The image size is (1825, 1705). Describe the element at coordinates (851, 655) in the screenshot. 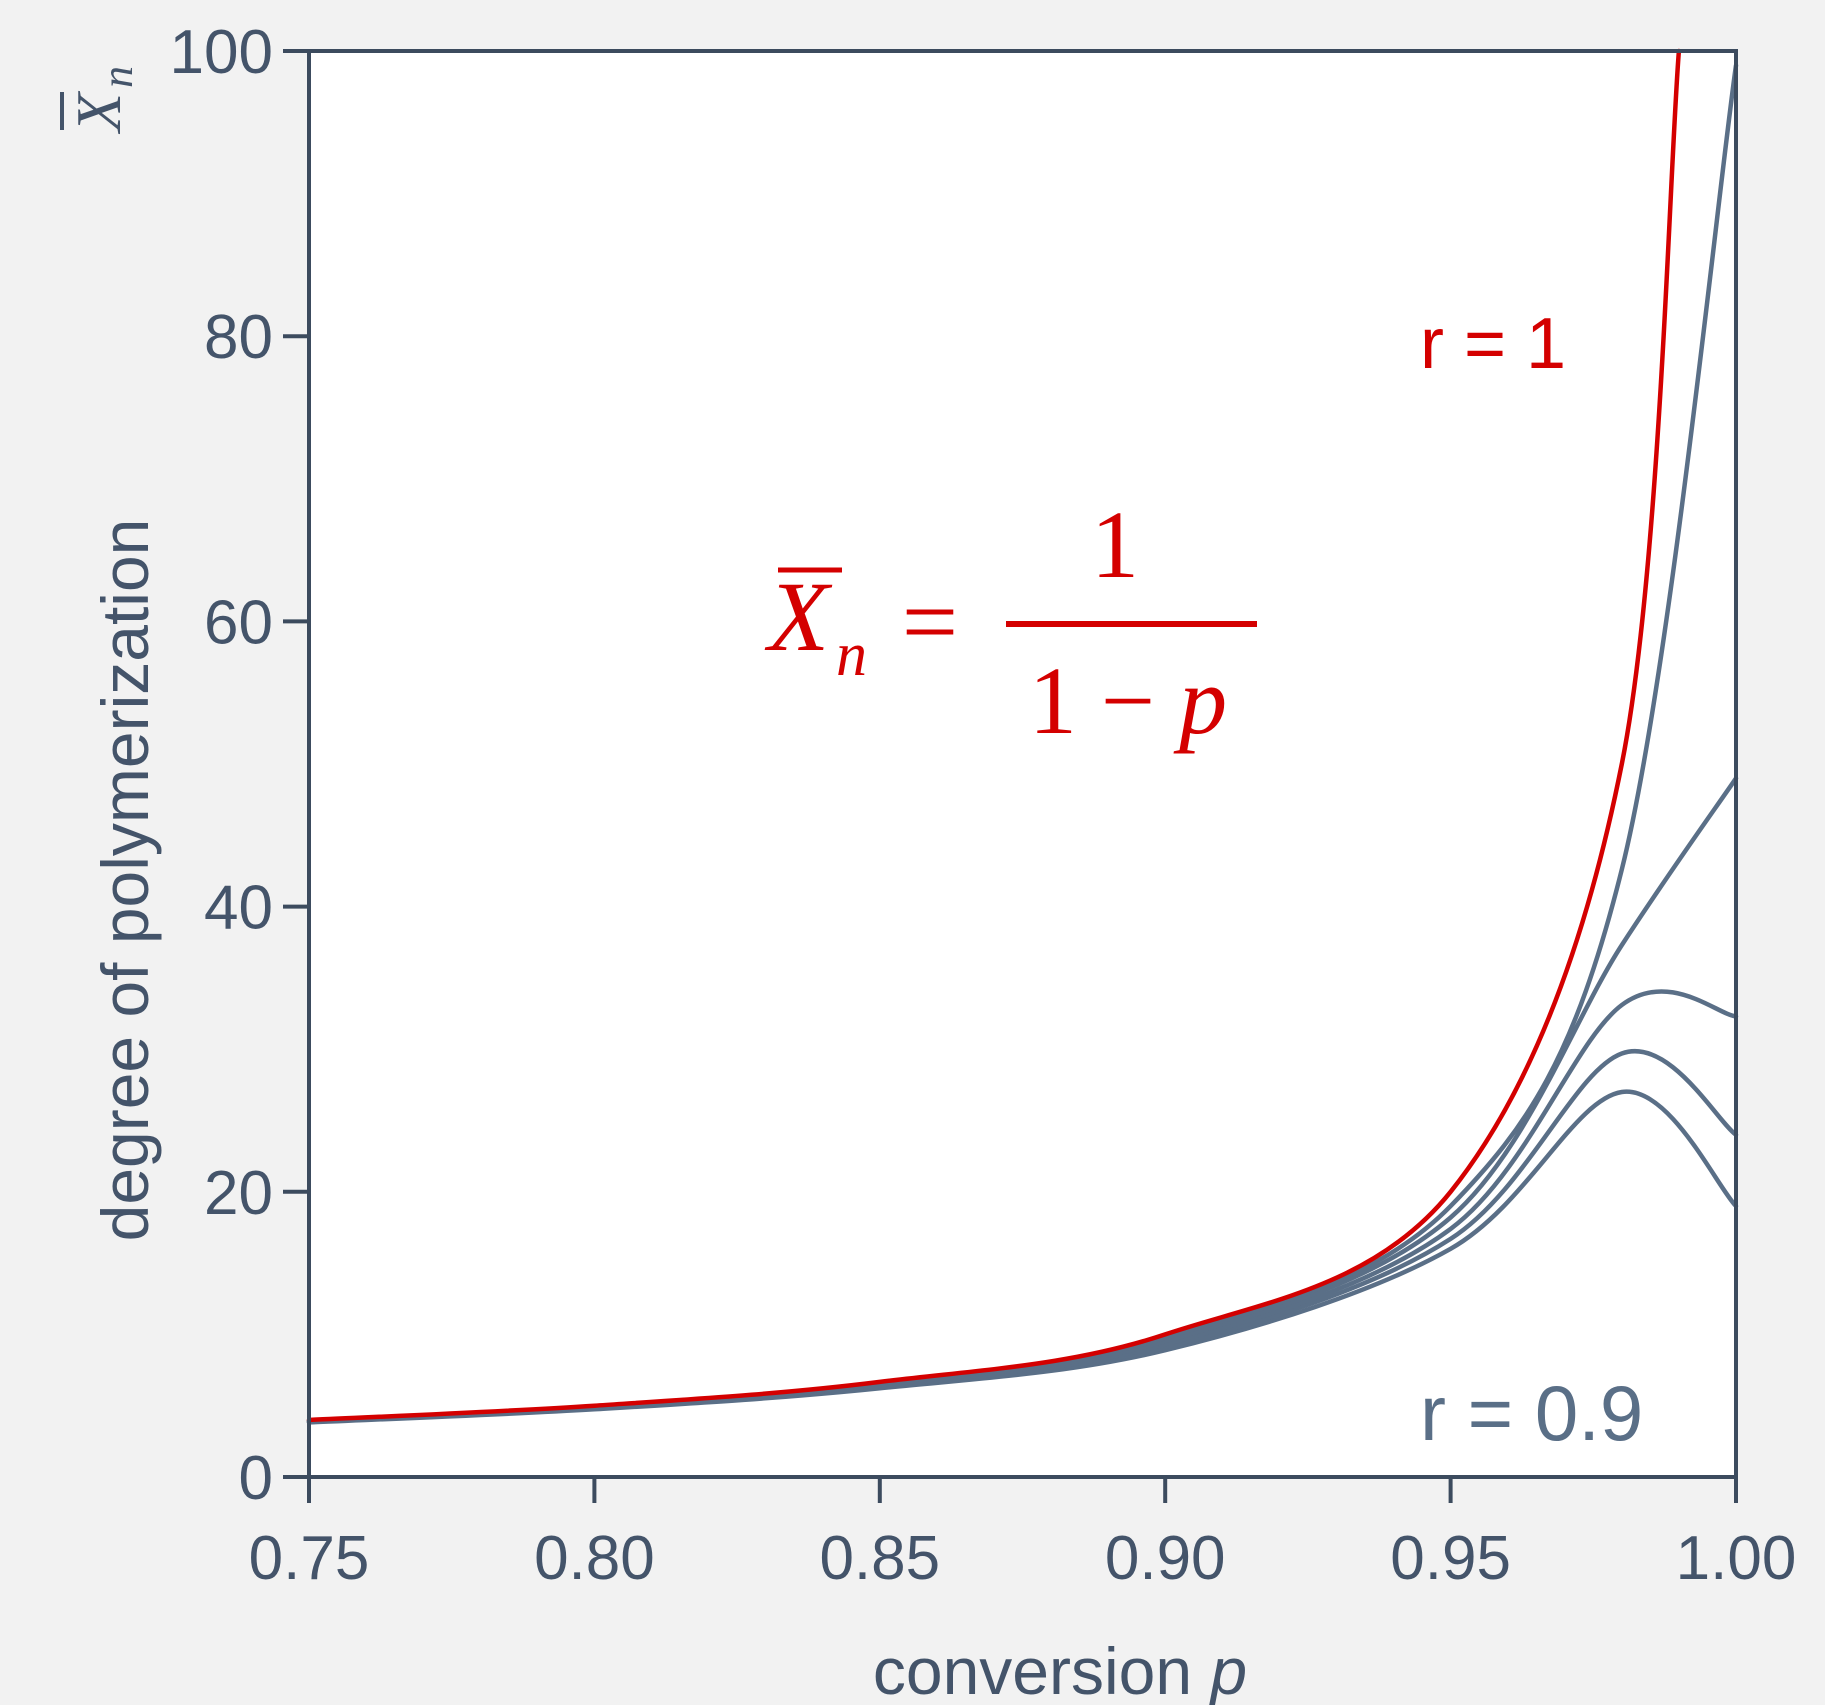

I see `formula-lhs-sub: n` at that location.